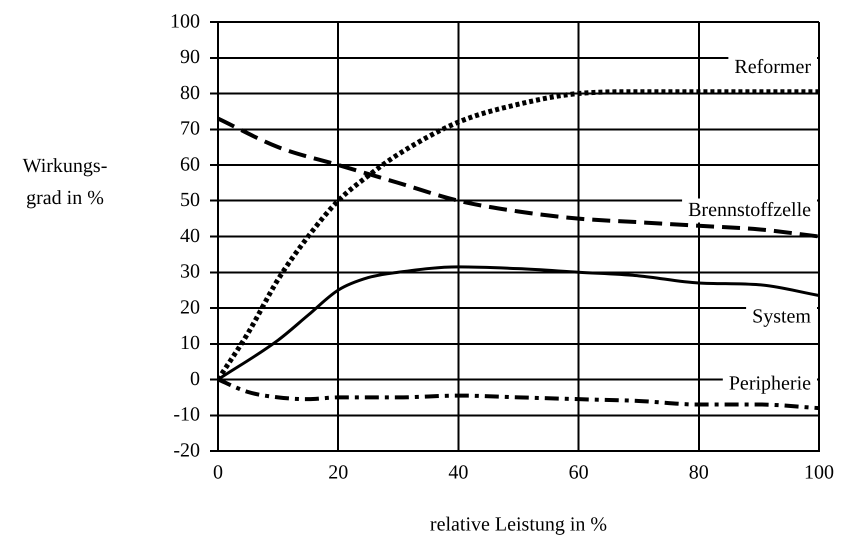 This screenshot has height=551, width=844. I want to click on y-tick-label: 30, so click(190, 271).